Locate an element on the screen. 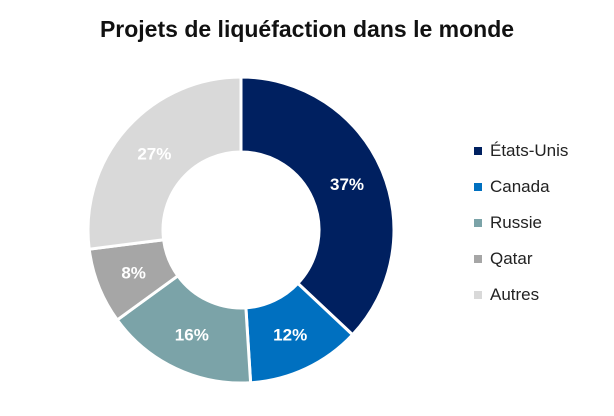 This screenshot has width=614, height=416. legend-label-0: États-Unis is located at coordinates (529, 150).